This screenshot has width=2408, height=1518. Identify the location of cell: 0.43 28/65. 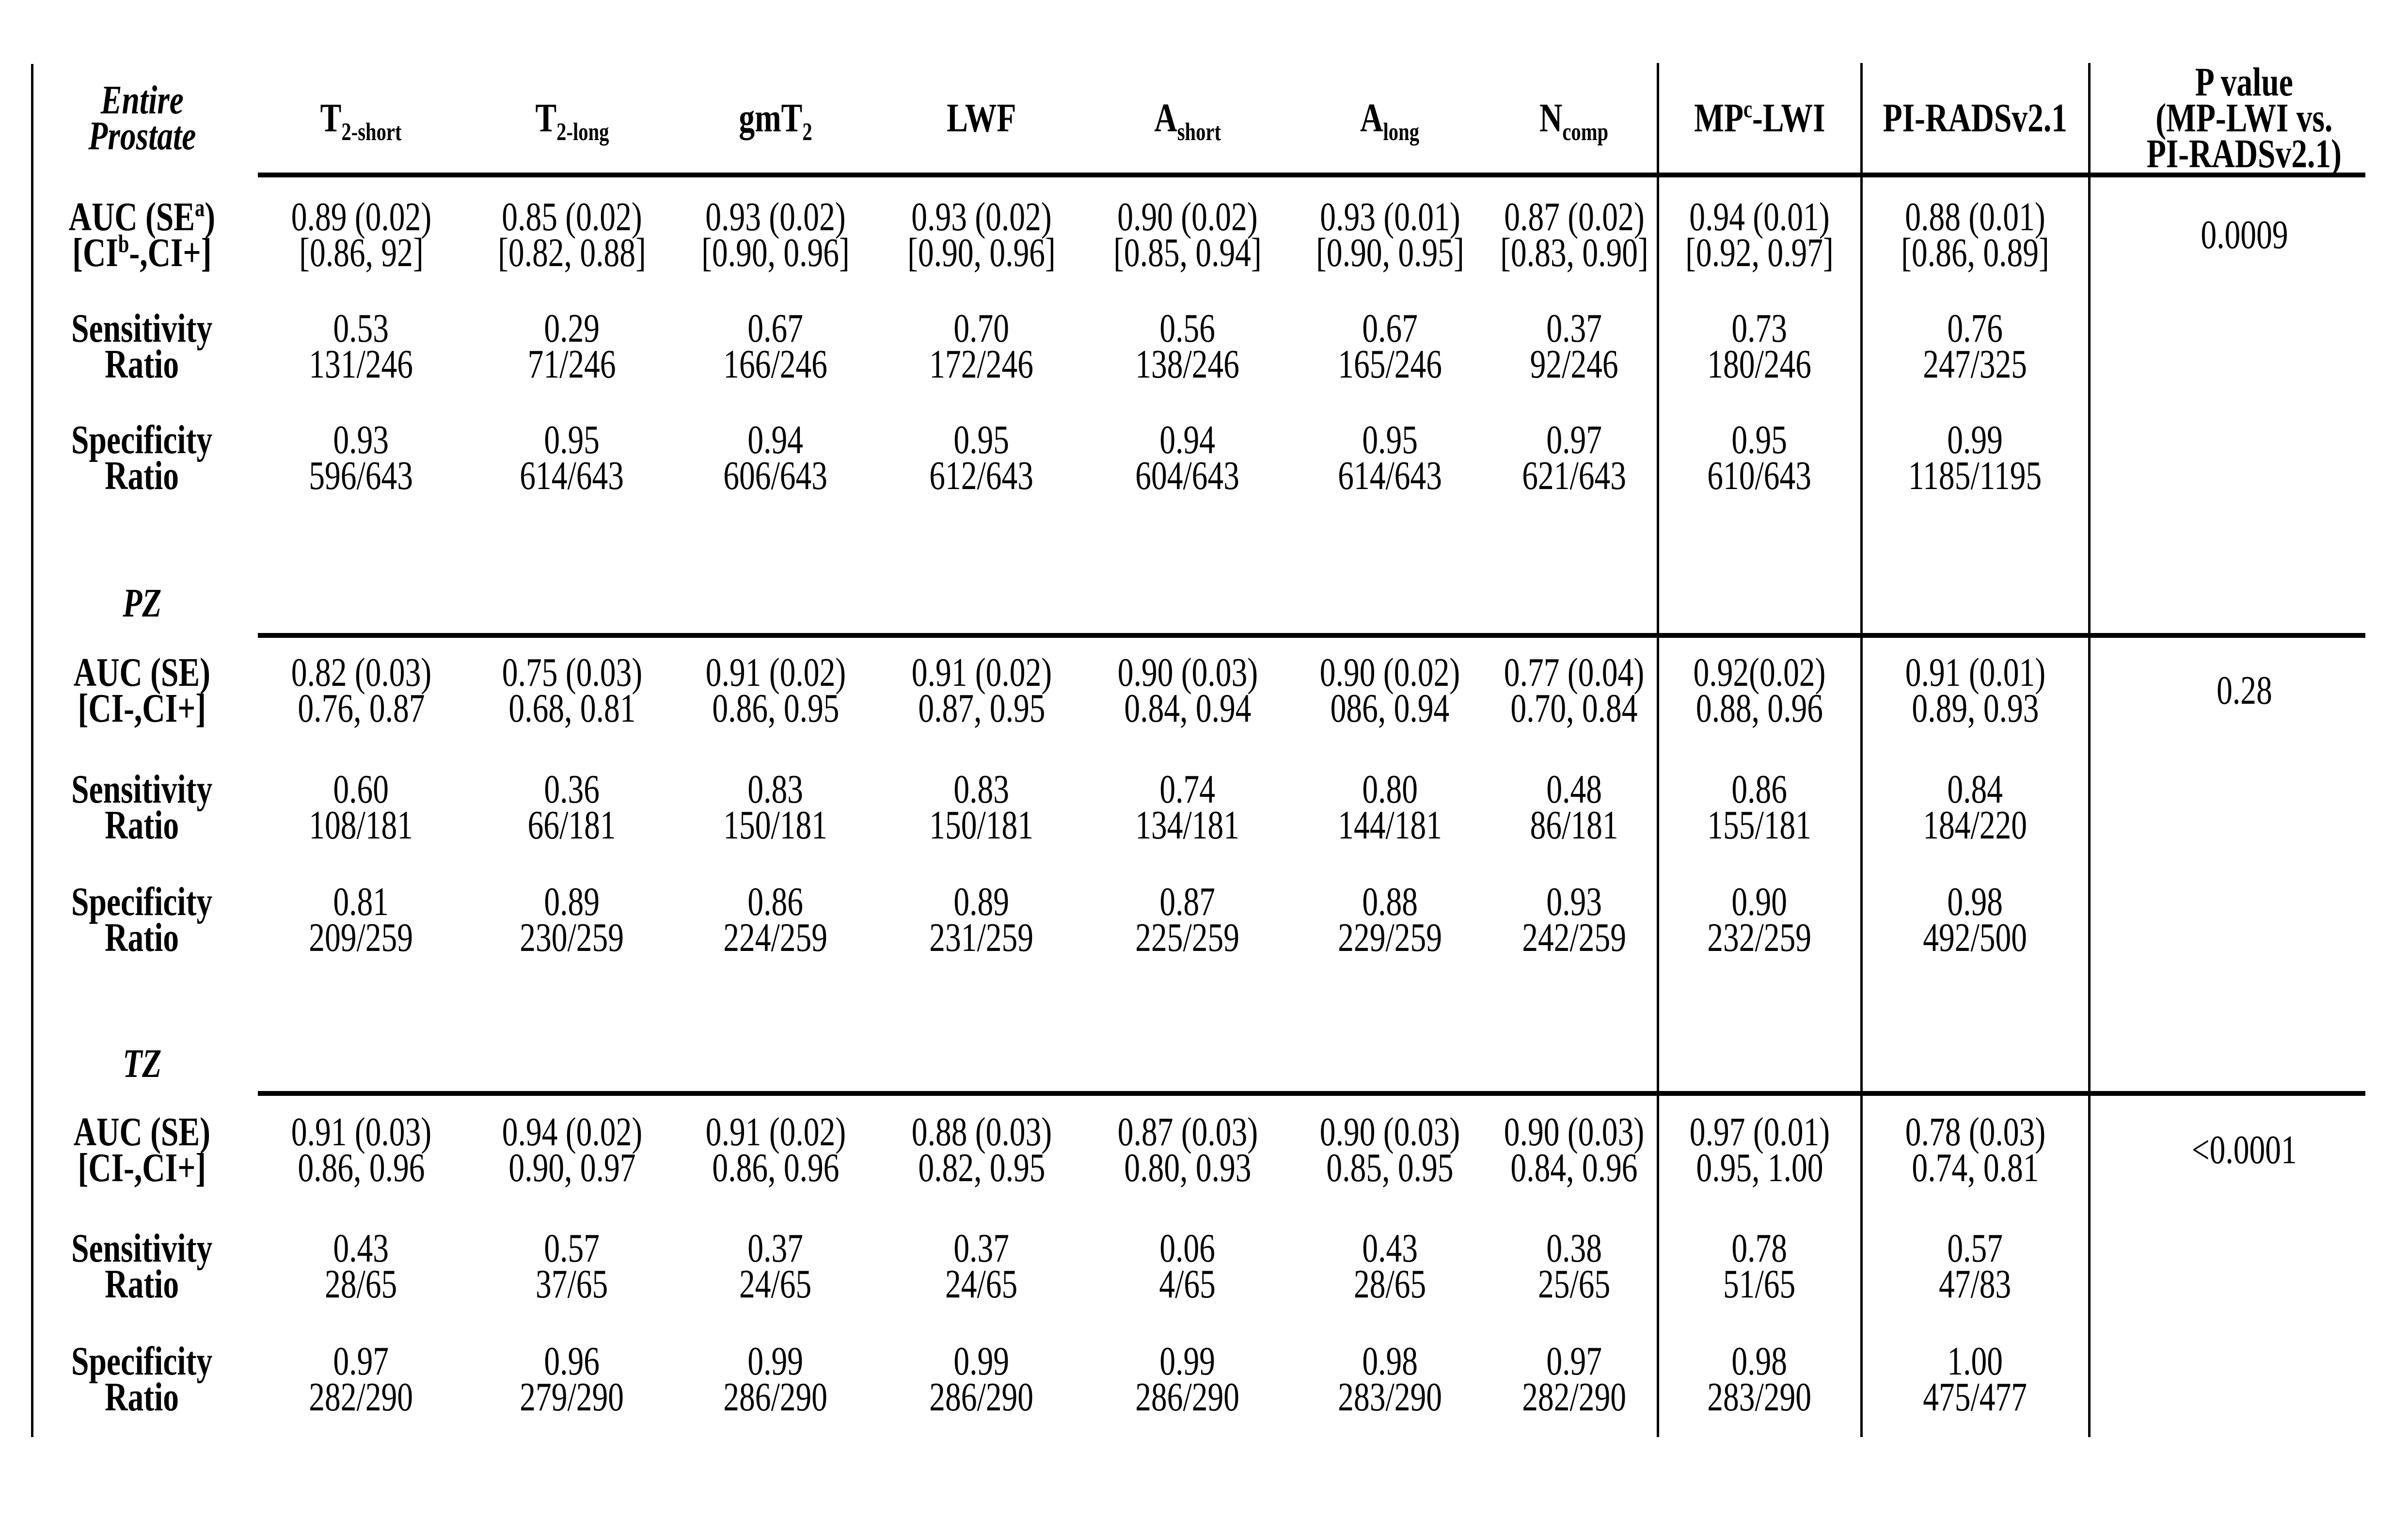
(361, 1266).